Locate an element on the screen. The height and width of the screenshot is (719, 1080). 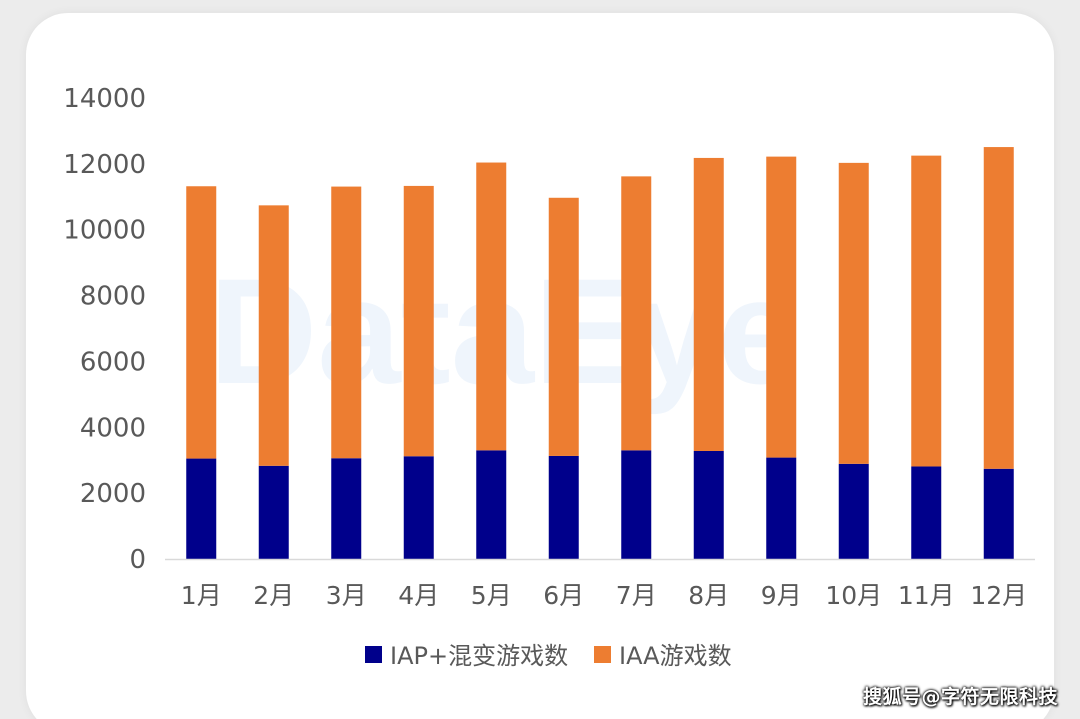
x-tick-label: 2月 is located at coordinates (273, 595).